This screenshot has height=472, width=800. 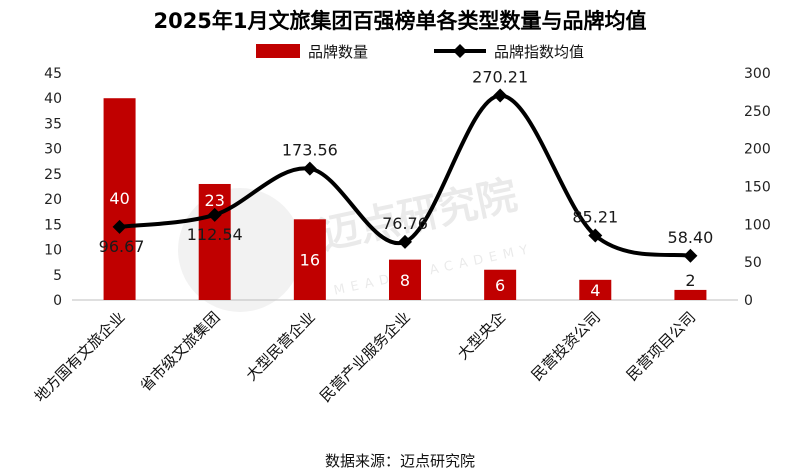 What do you see at coordinates (80, 357) in the screenshot?
I see `category-label: 地方国有文旅企业` at bounding box center [80, 357].